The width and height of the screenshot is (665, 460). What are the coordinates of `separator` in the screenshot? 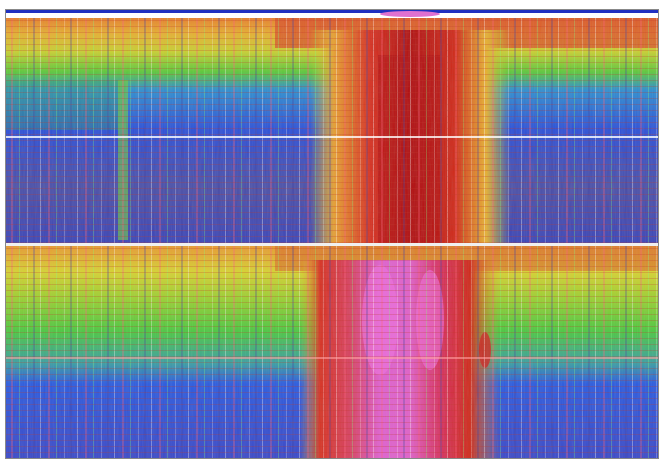 It's located at (332, 244).